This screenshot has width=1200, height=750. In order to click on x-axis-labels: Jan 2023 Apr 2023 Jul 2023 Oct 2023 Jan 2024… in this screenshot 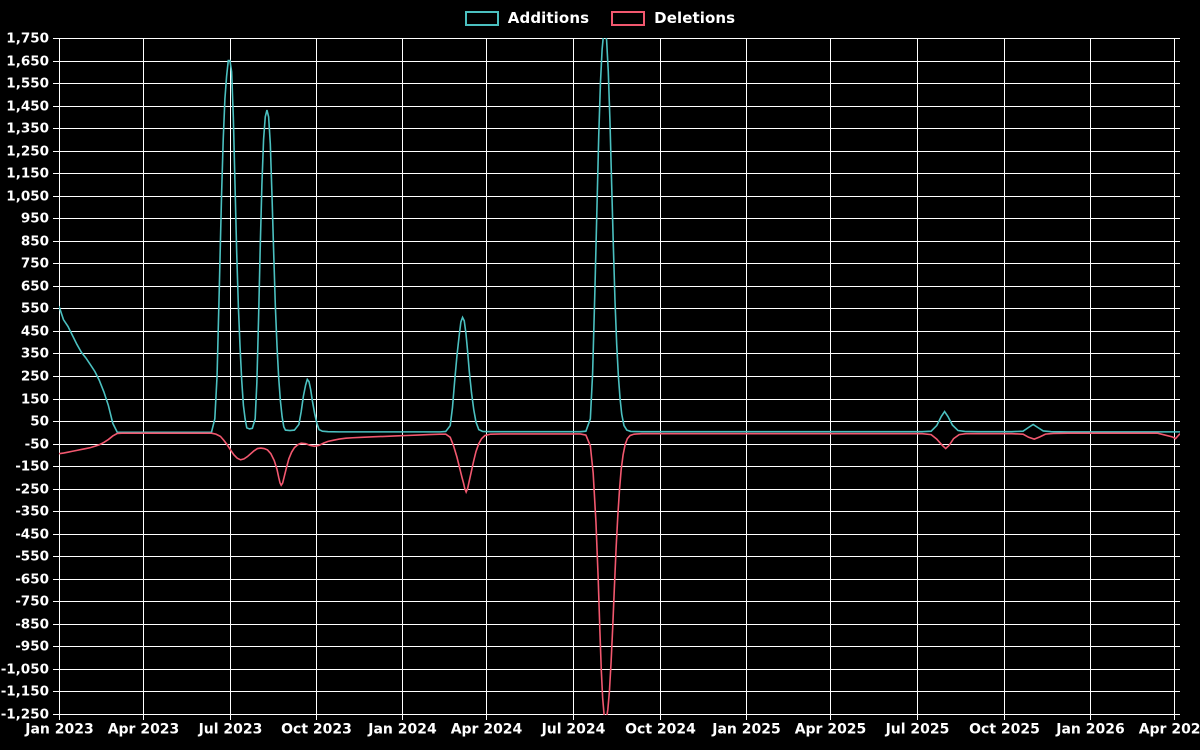, I will do `click(612, 730)`.